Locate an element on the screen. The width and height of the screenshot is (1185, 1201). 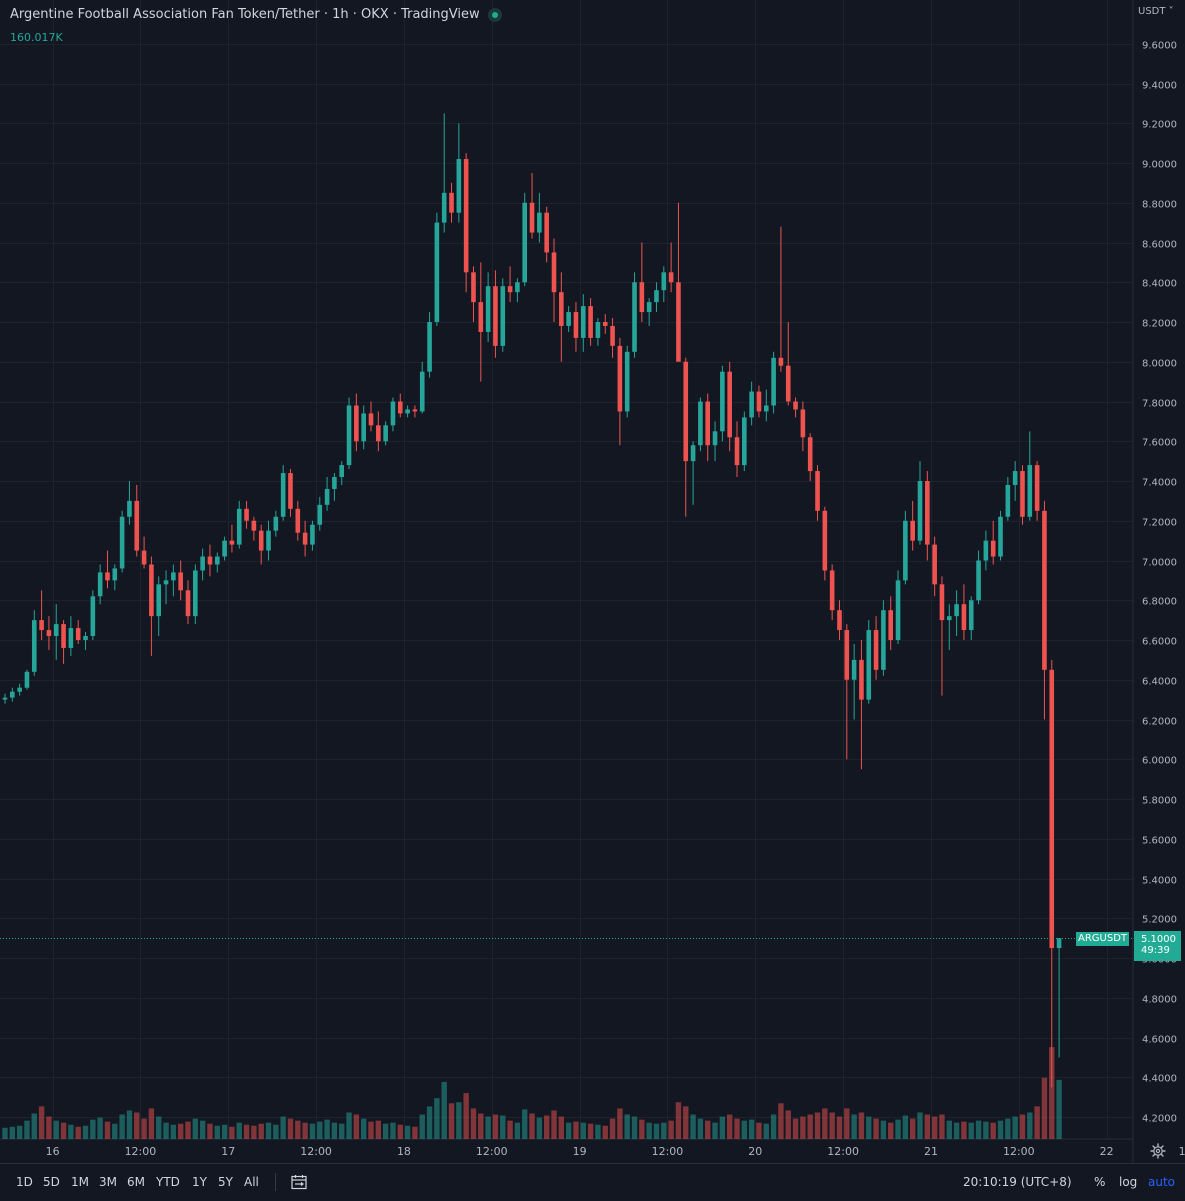
price-tick-label: 7.4000 is located at coordinates (1159, 483).